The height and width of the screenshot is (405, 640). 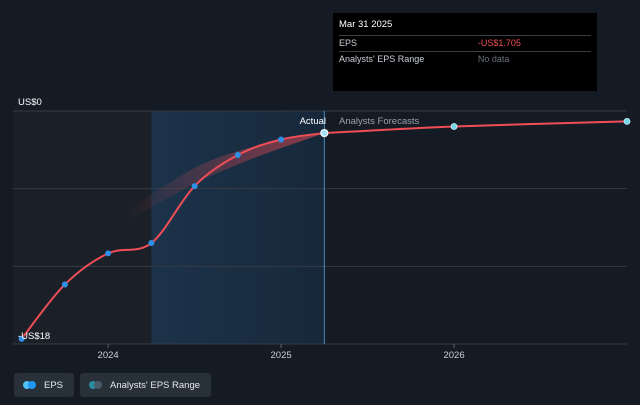 I want to click on tooltip-row-range: Analysts' EPS Range No data, so click(x=465, y=59).